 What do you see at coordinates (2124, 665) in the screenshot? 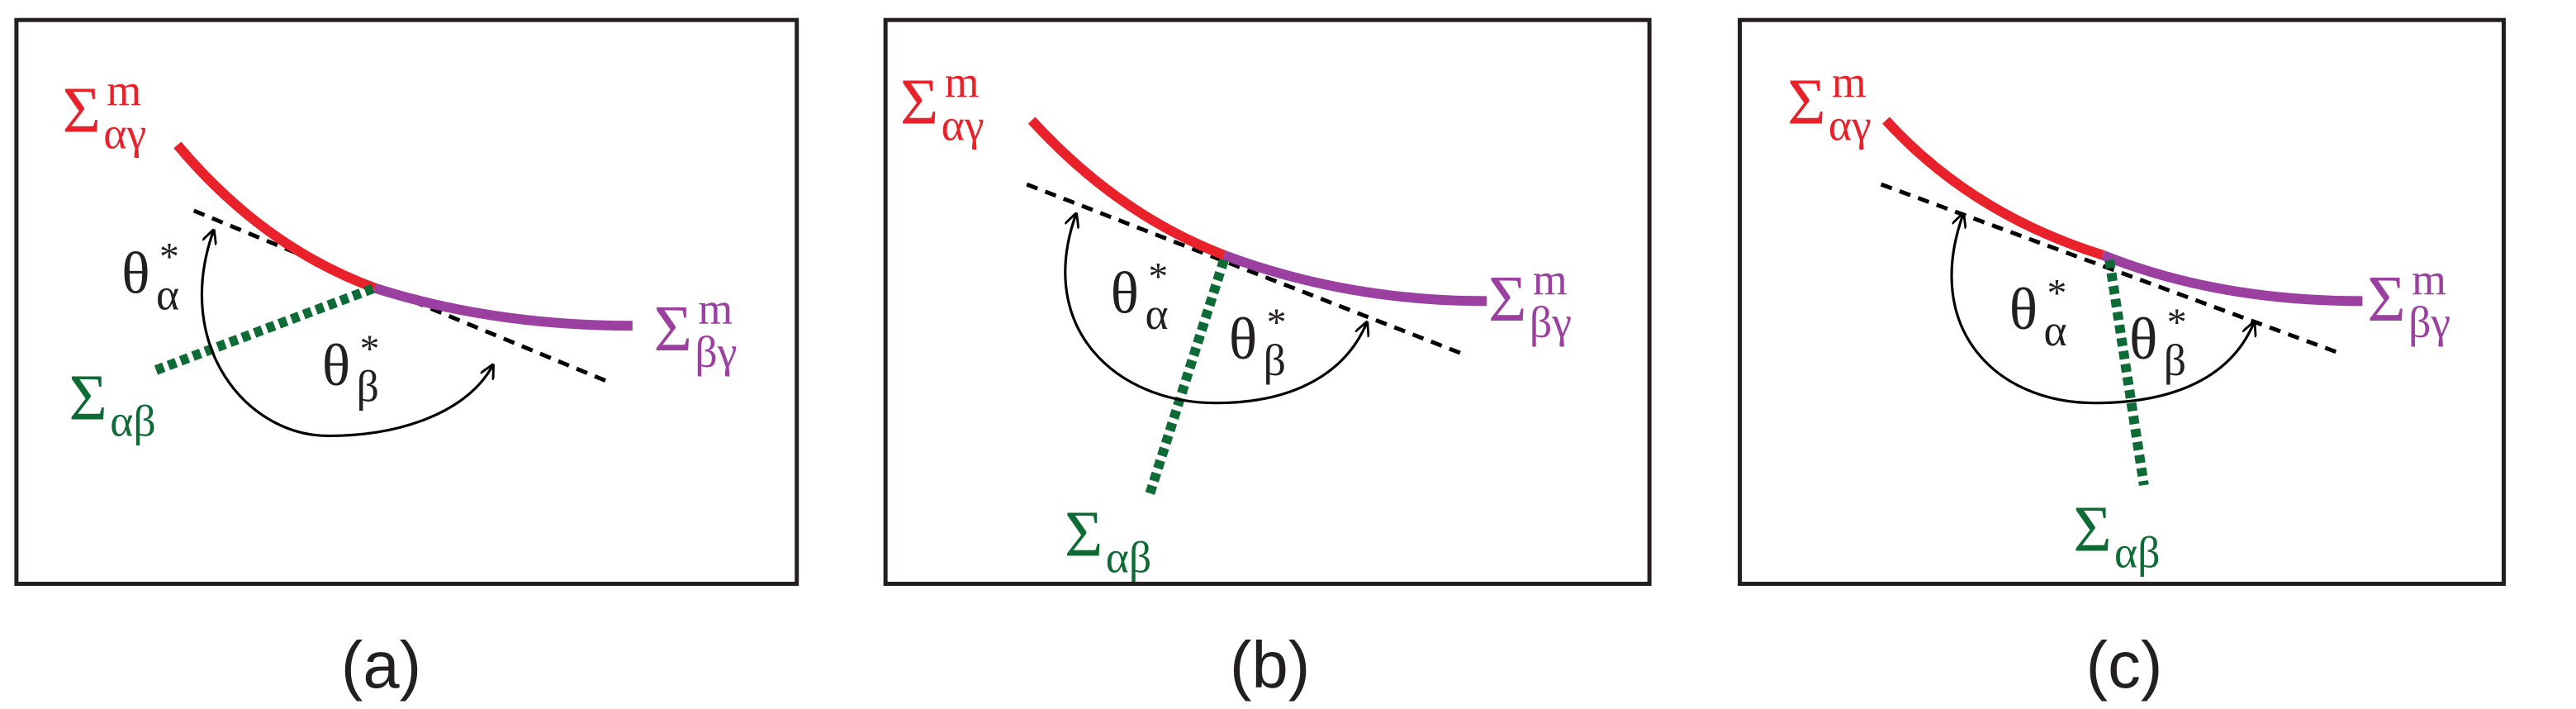
I see `panel-caption: (c)` at bounding box center [2124, 665].